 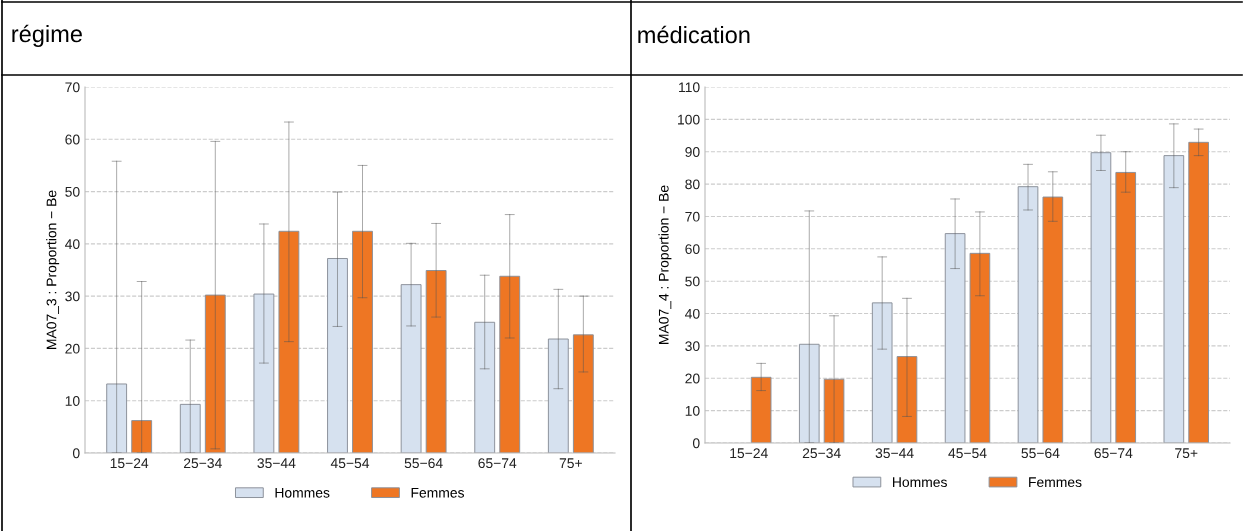 What do you see at coordinates (47, 35) in the screenshot?
I see `chart-title: régime` at bounding box center [47, 35].